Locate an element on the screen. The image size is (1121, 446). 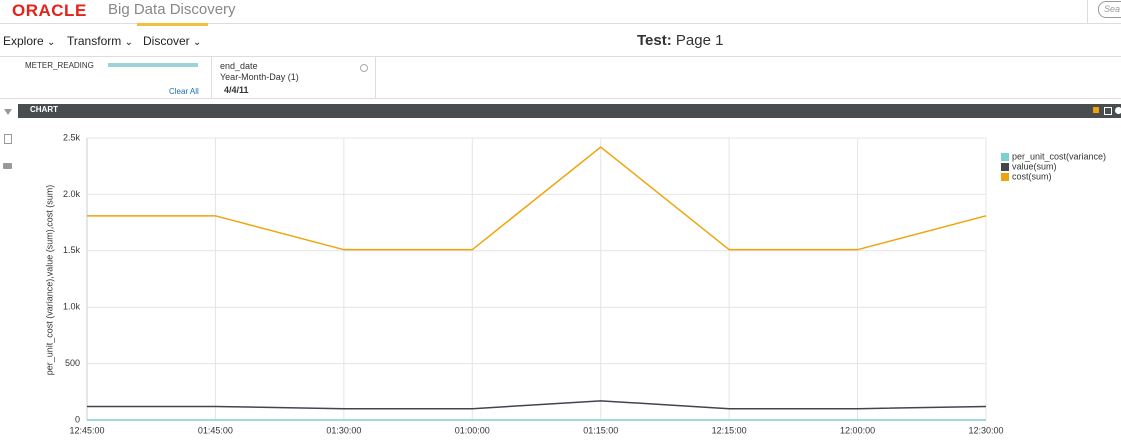
product-name: Big Data Discovery is located at coordinates (172, 9).